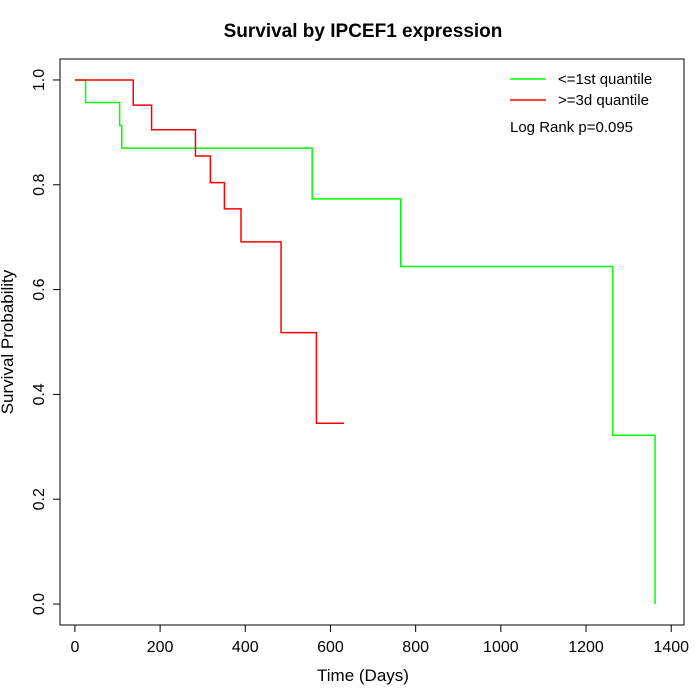 The width and height of the screenshot is (700, 700). What do you see at coordinates (245, 647) in the screenshot?
I see `x-tick-label: 400` at bounding box center [245, 647].